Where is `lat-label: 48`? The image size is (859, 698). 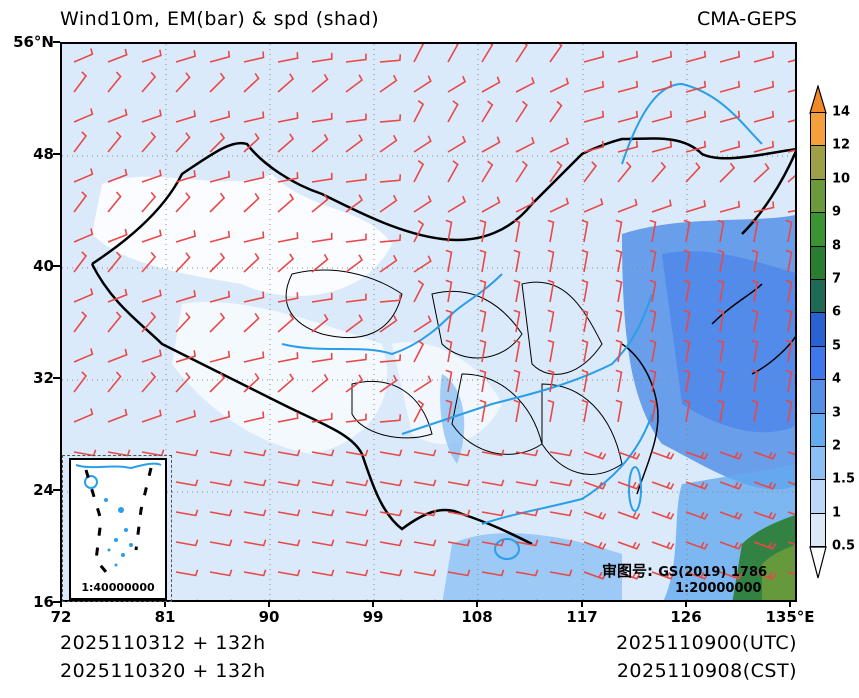 lat-label: 48 is located at coordinates (43, 154).